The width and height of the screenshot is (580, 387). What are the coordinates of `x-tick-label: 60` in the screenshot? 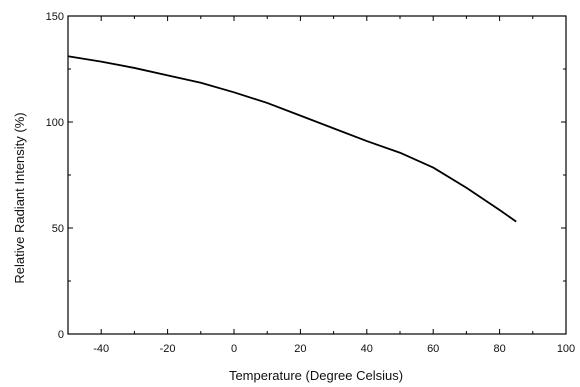 It's located at (433, 349).